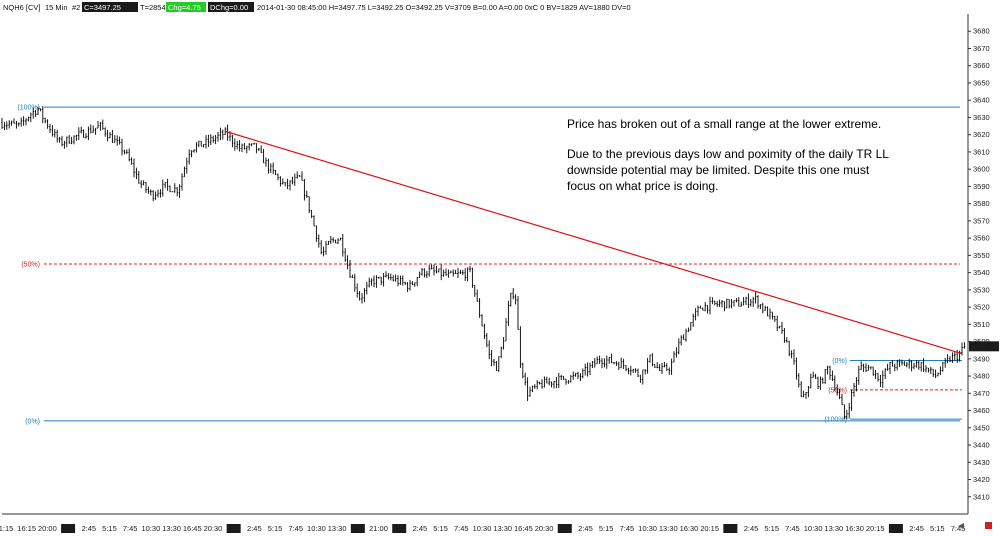 The width and height of the screenshot is (1000, 536). Describe the element at coordinates (186, 7) in the screenshot. I see `header-chg-bg` at that location.